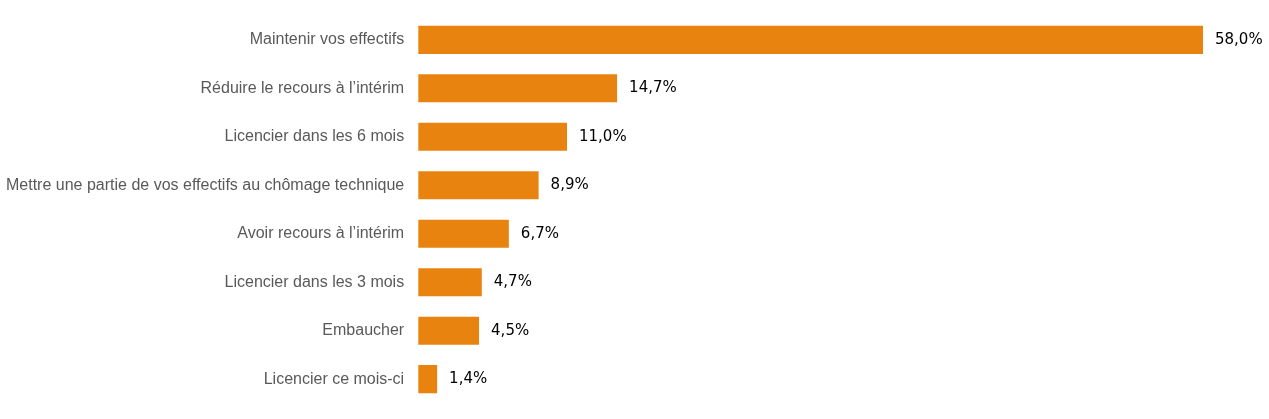 Image resolution: width=1269 pixels, height=419 pixels. I want to click on y-tick-label: Licencier dans les 3 mois, so click(314, 281).